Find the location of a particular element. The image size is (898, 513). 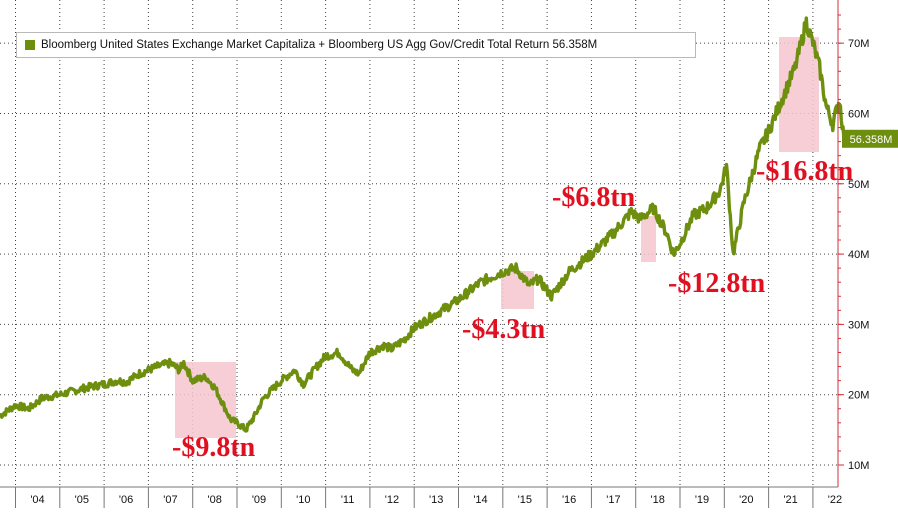

x-tick-label: '05 is located at coordinates (82, 500).